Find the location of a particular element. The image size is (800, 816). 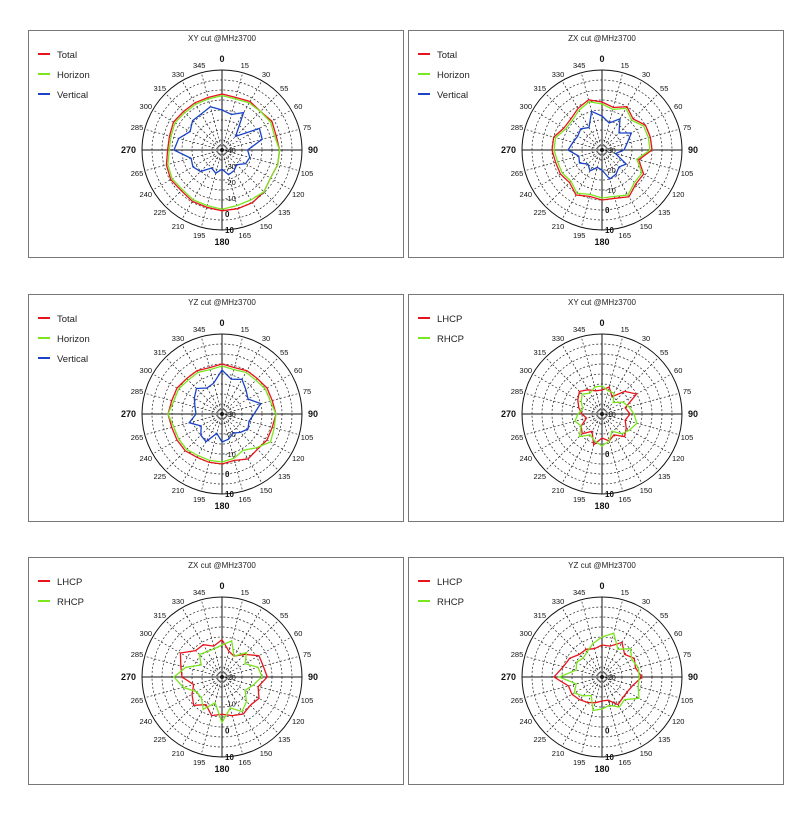

angle-tick-label: 15 is located at coordinates (245, 592).